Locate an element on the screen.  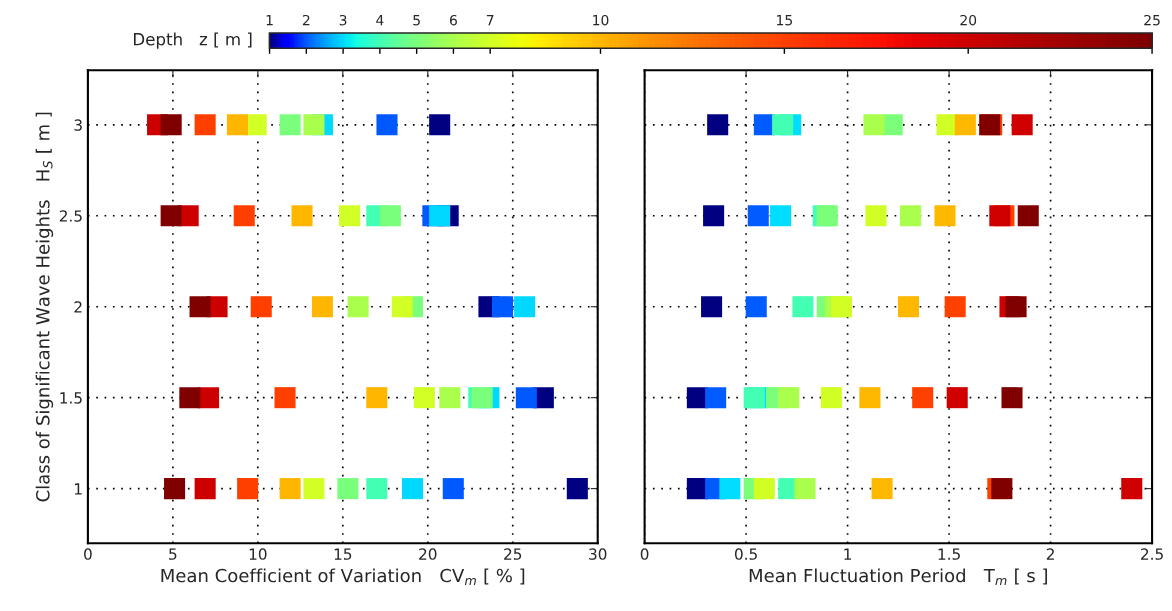
color-bar-label: 10 is located at coordinates (601, 20).